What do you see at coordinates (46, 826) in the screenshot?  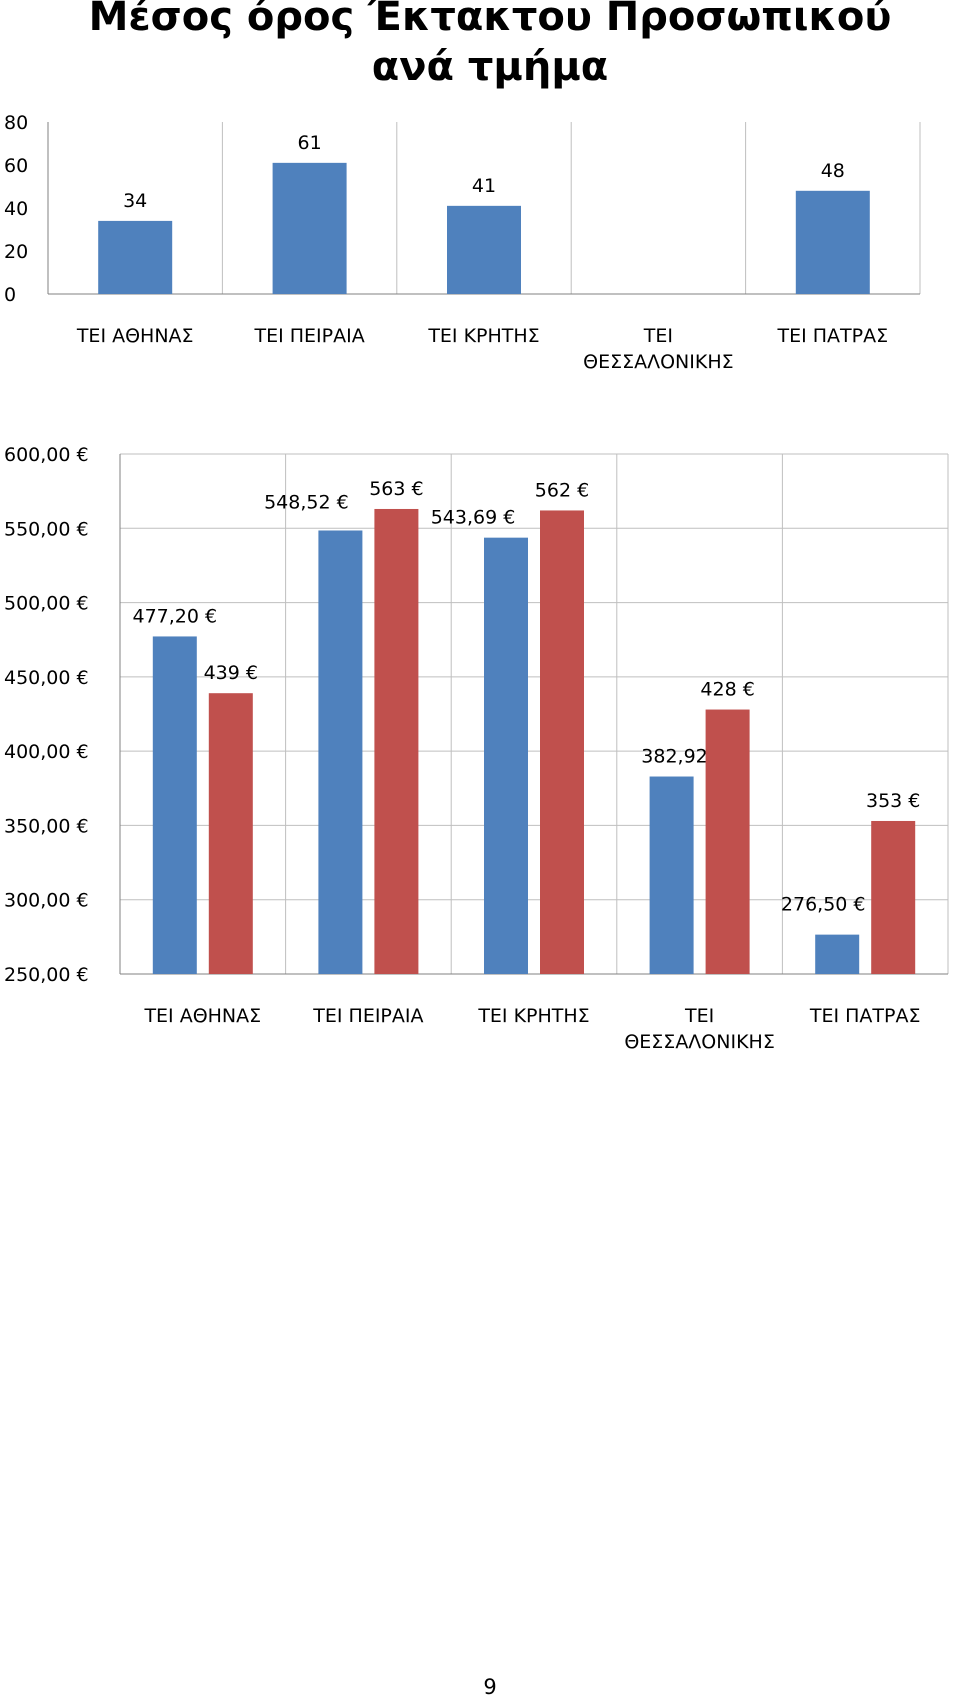 I see `y-tick-label: 350,00 €` at bounding box center [46, 826].